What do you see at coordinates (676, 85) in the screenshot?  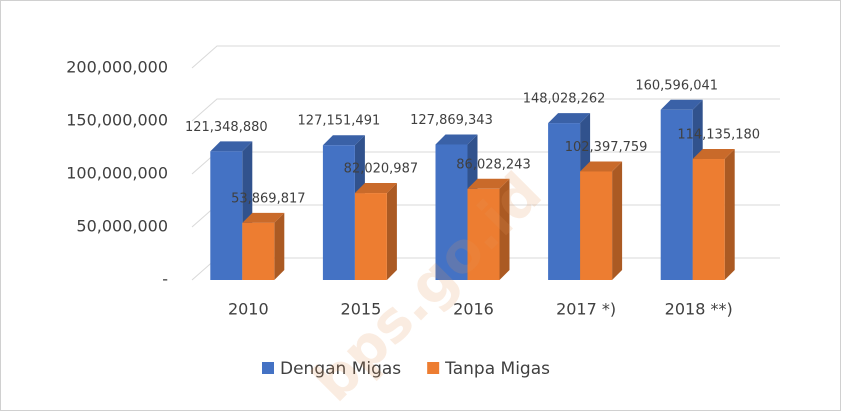 I see `data-label: 160,596,041` at bounding box center [676, 85].